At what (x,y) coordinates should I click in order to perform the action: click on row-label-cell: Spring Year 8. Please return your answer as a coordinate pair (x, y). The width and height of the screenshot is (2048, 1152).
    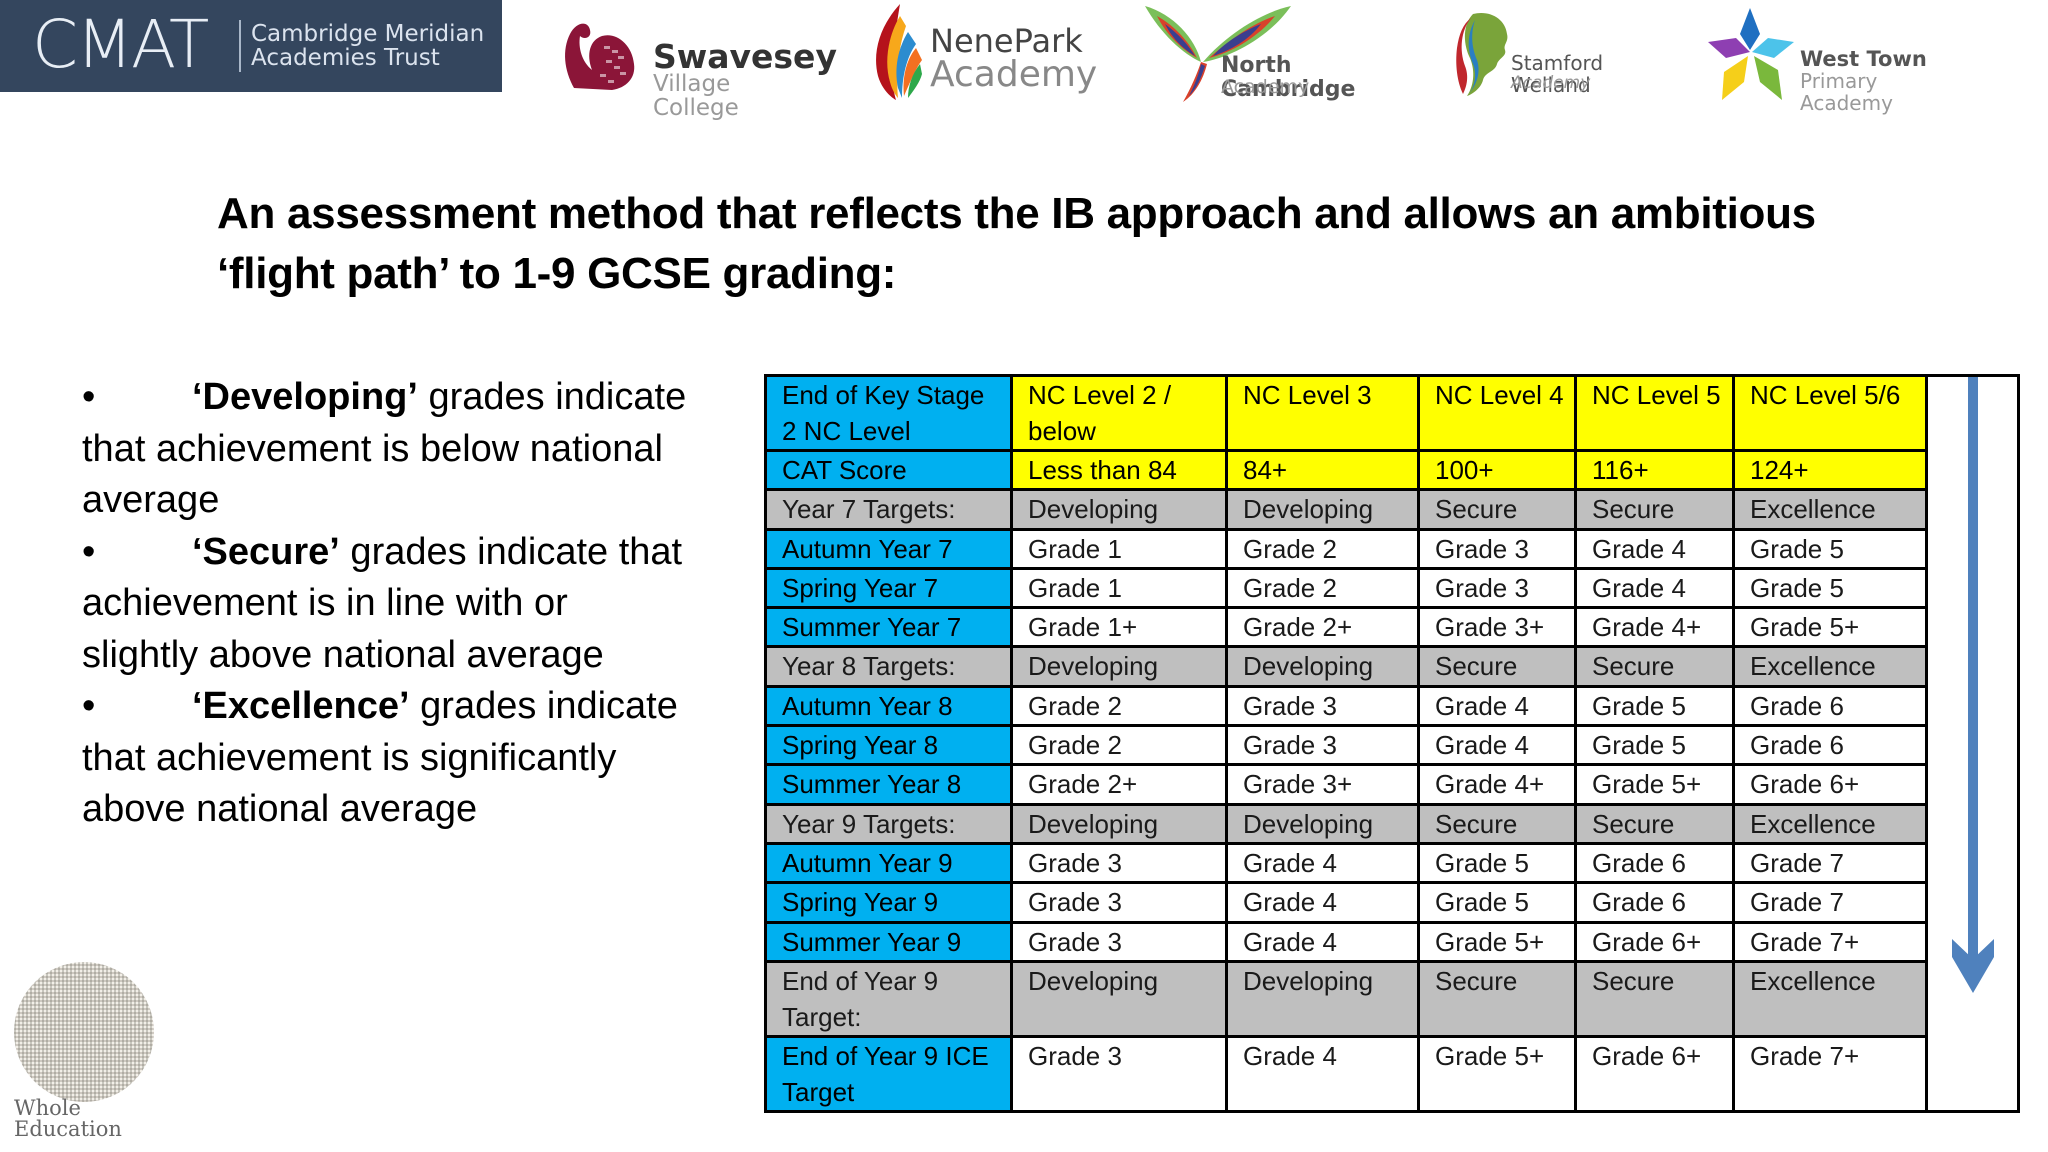
    Looking at the image, I should click on (888, 745).